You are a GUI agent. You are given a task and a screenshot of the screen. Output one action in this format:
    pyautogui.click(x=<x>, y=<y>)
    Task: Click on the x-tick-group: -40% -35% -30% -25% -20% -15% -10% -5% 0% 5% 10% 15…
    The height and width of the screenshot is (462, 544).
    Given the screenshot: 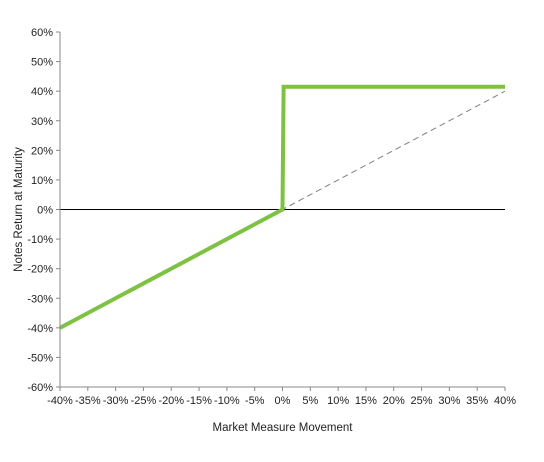 What is the action you would take?
    pyautogui.click(x=281, y=397)
    